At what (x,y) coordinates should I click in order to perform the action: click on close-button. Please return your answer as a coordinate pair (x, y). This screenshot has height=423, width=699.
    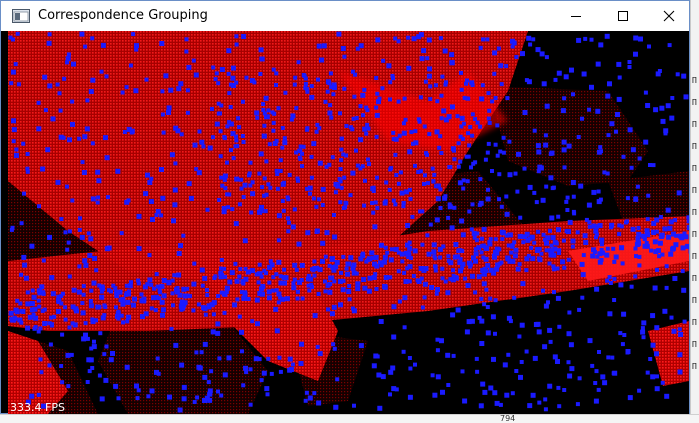
    Looking at the image, I should click on (669, 16).